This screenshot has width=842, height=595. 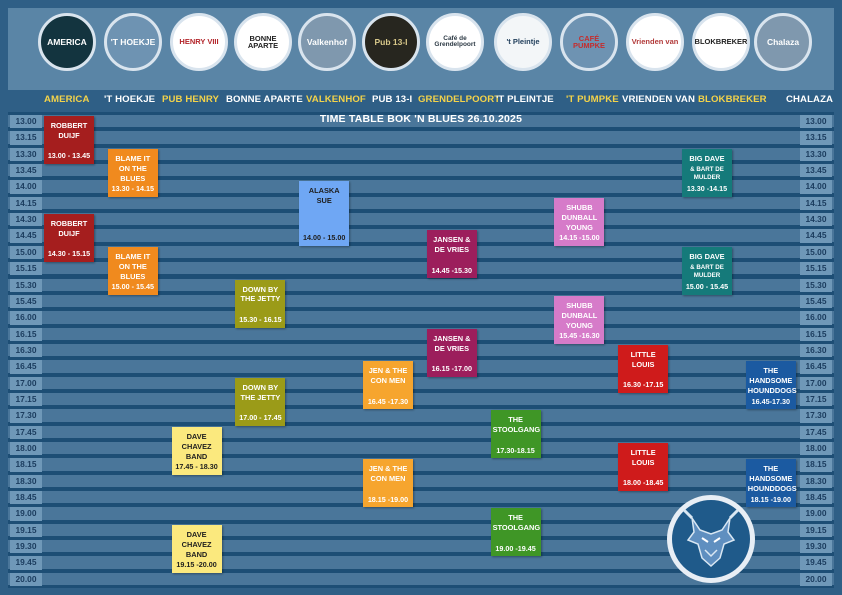 What do you see at coordinates (816, 220) in the screenshot?
I see `time-label: 14.30` at bounding box center [816, 220].